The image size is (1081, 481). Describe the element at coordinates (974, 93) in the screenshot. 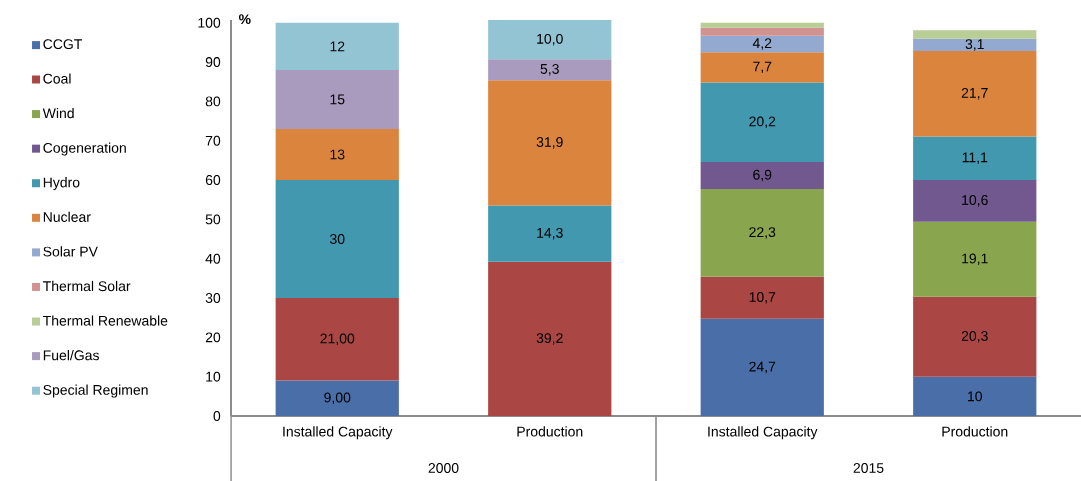

I see `data-label: 21,7` at that location.